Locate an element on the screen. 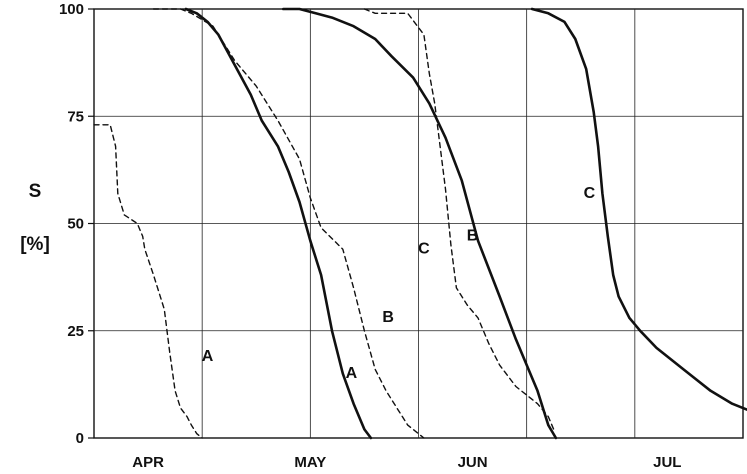 This screenshot has width=747, height=474. y-tick-label: 25 is located at coordinates (75, 331).